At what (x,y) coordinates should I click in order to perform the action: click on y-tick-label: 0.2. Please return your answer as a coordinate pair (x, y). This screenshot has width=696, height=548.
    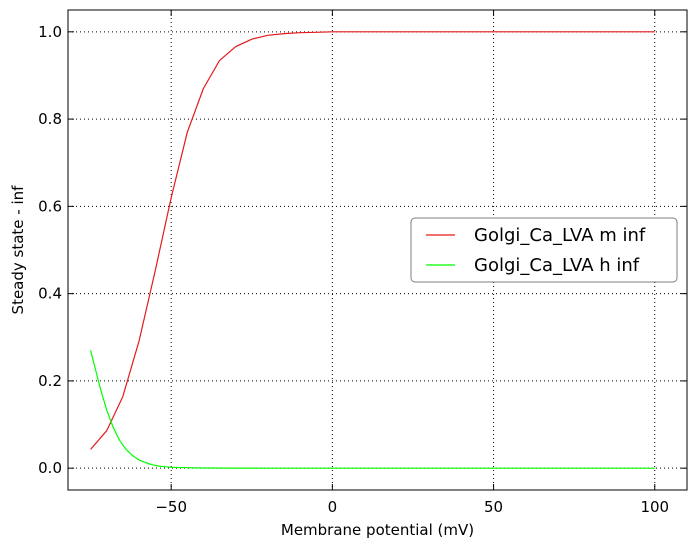
    Looking at the image, I should click on (50, 381).